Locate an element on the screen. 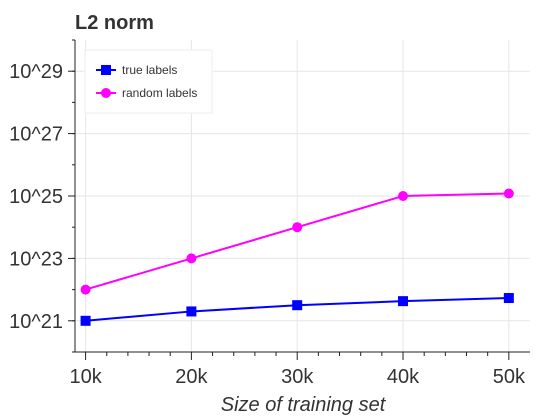 This screenshot has height=420, width=560. chart-title: L2 norm is located at coordinates (114, 23).